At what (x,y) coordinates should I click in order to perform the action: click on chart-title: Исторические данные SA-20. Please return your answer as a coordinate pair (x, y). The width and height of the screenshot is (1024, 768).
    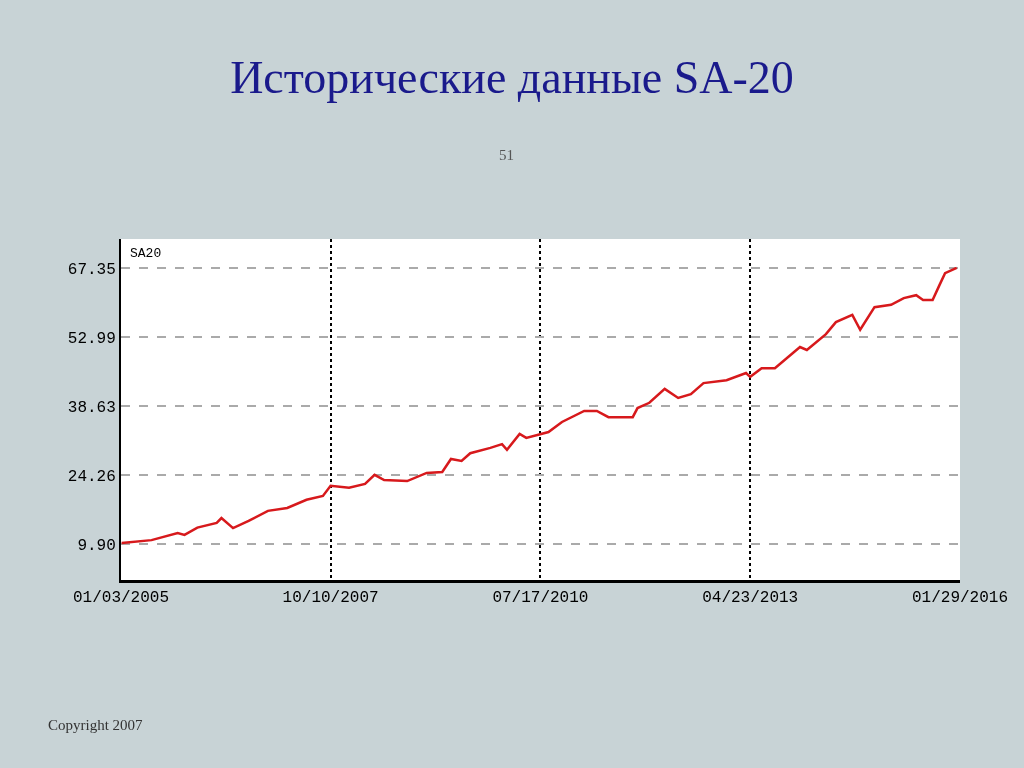
    Looking at the image, I should click on (512, 77).